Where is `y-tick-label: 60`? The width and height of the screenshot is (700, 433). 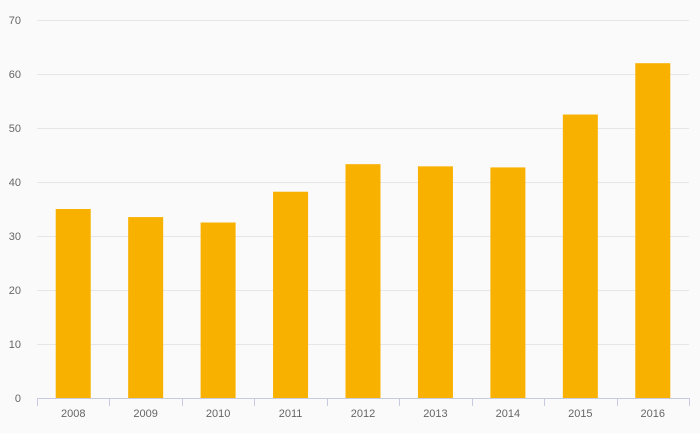 y-tick-label: 60 is located at coordinates (15, 75).